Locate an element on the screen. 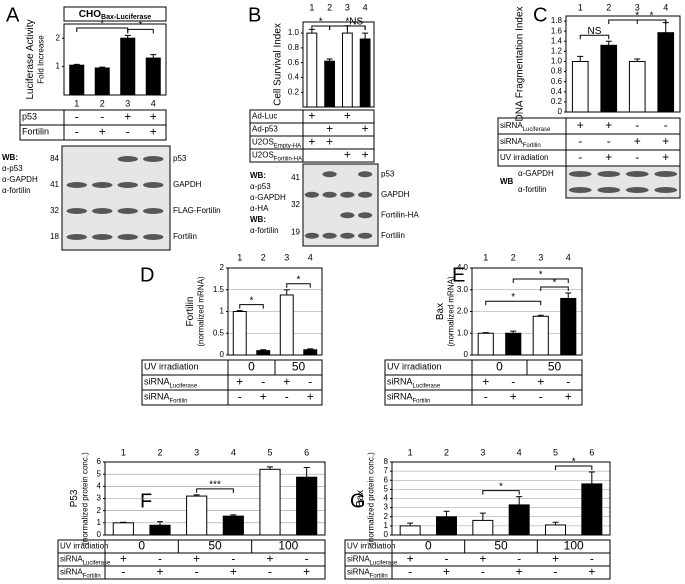 The width and height of the screenshot is (685, 584). band-label: p53 is located at coordinates (388, 173).